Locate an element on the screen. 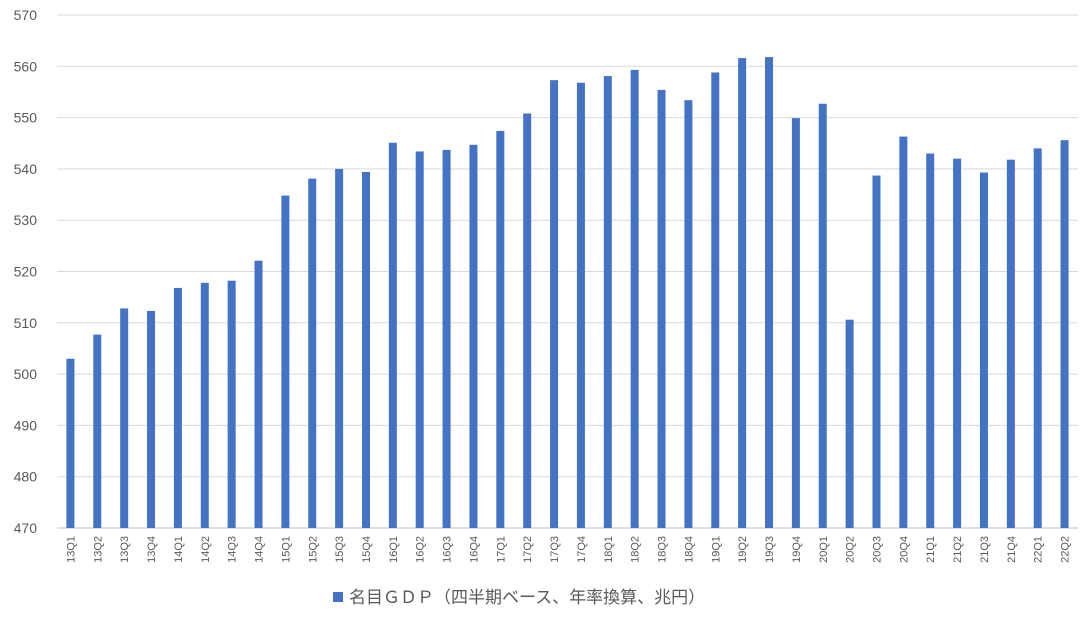 Image resolution: width=1084 pixels, height=617 pixels. x-tick-label: 21Q4 is located at coordinates (1012, 549).